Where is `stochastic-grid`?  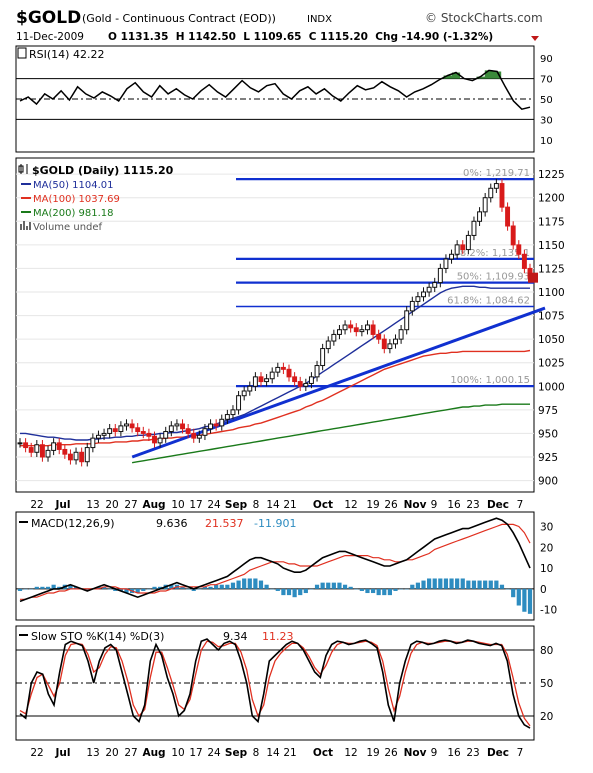 stochastic-grid is located at coordinates (275, 683).